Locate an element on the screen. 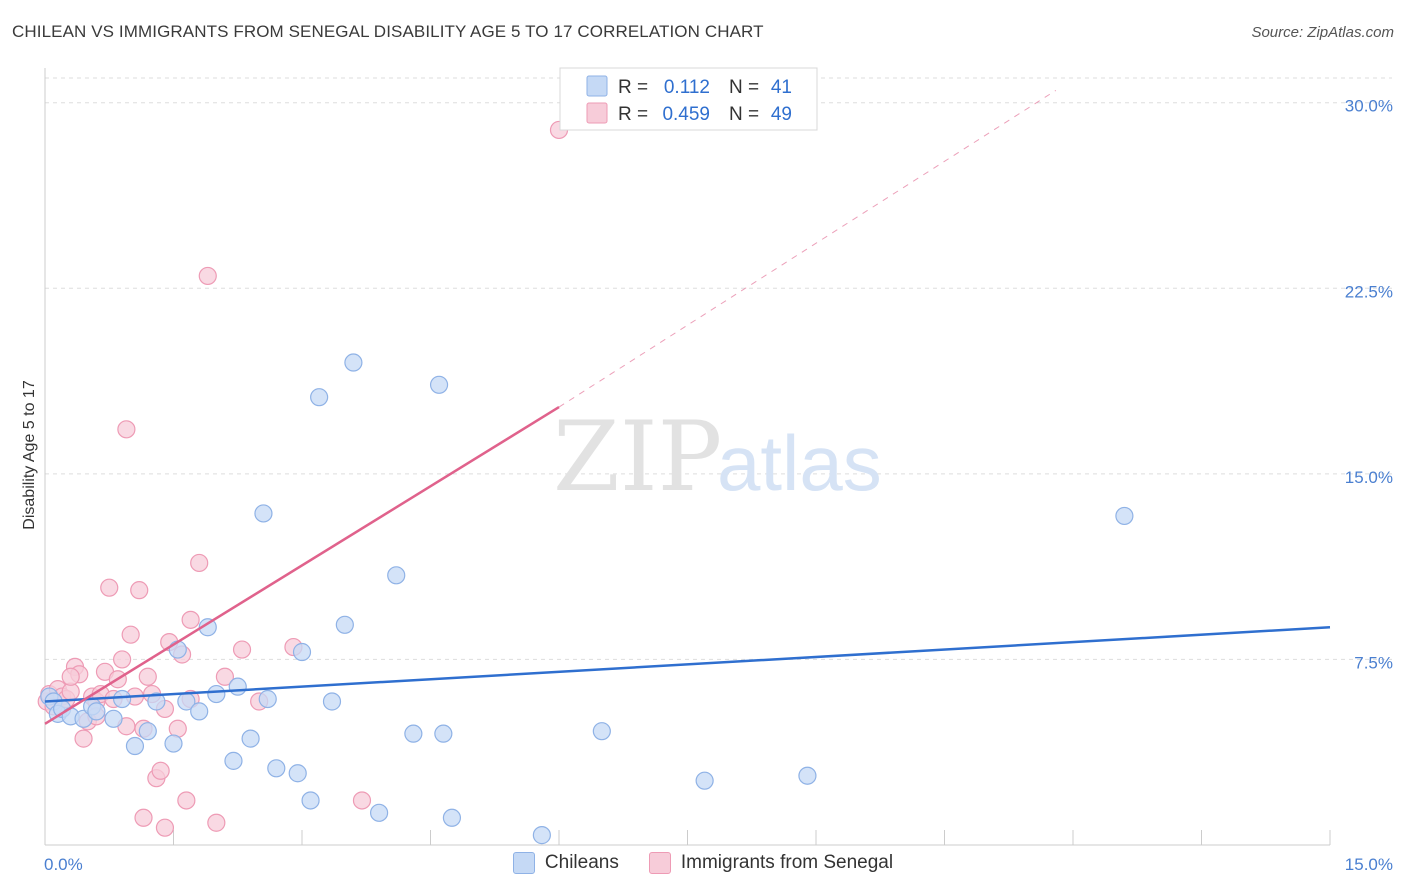 This screenshot has width=1406, height=892. y-tick-label: 30.0% is located at coordinates (1369, 106).